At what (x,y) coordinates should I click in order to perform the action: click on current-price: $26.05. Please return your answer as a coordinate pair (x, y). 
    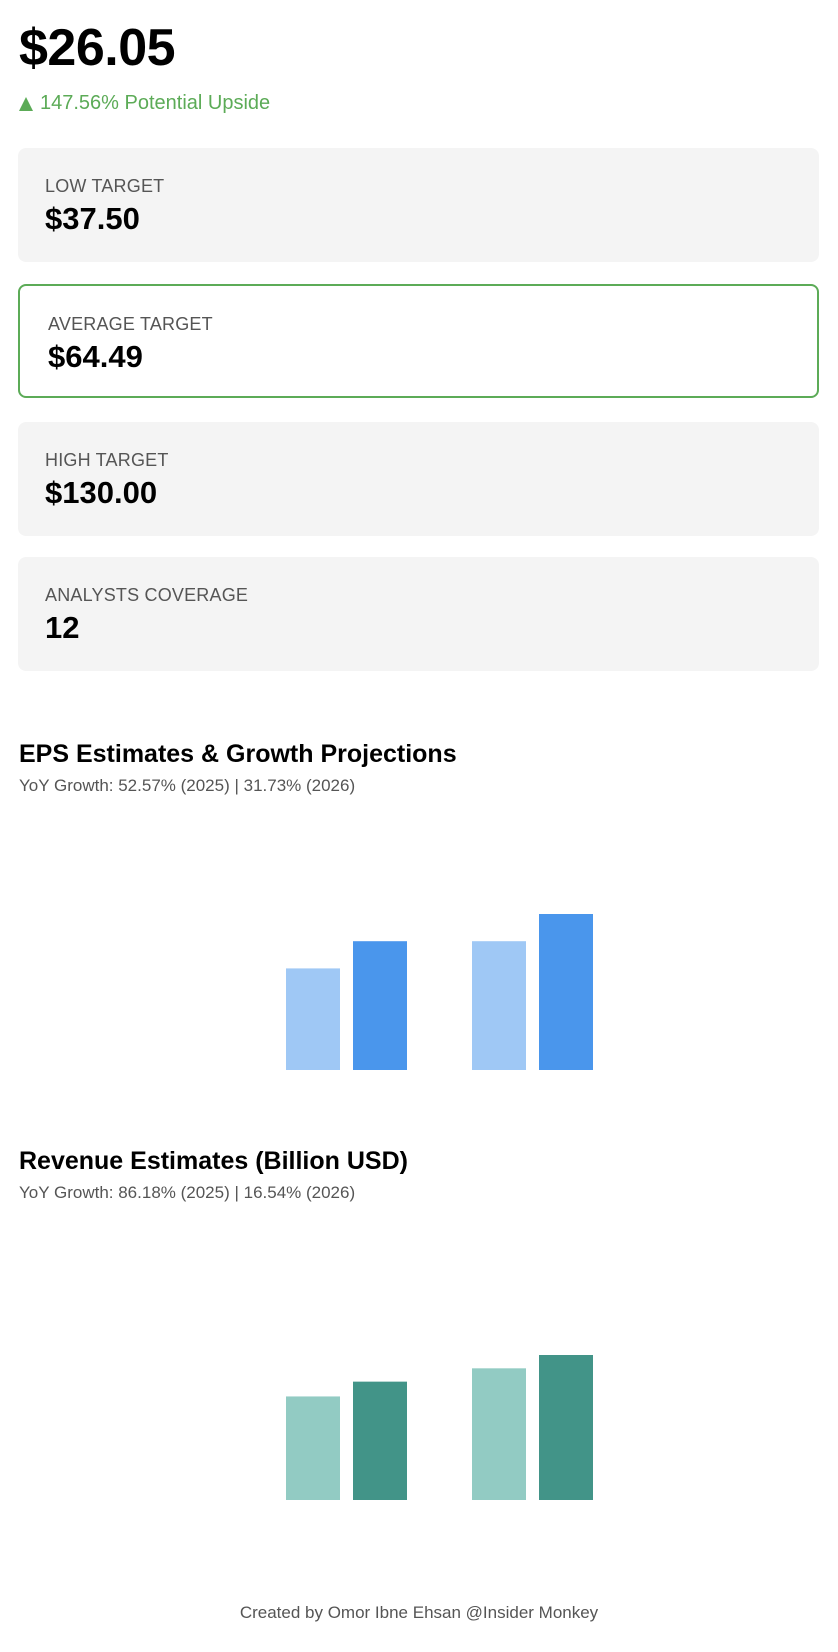
    Looking at the image, I should click on (97, 48).